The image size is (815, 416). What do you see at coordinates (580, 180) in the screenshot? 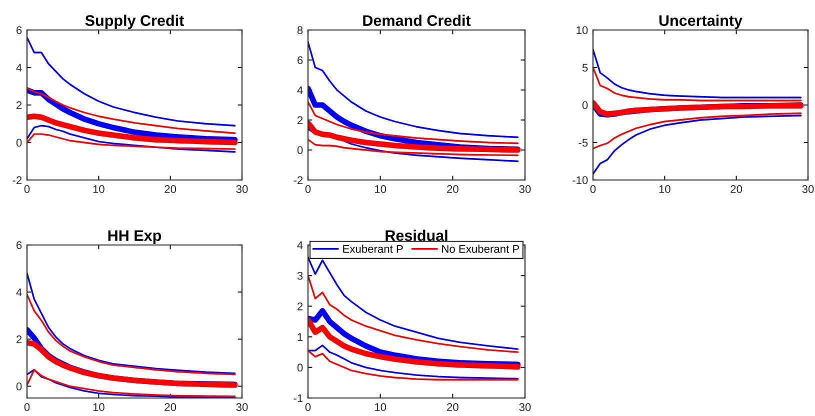
I see `y-tick-label: -10` at bounding box center [580, 180].